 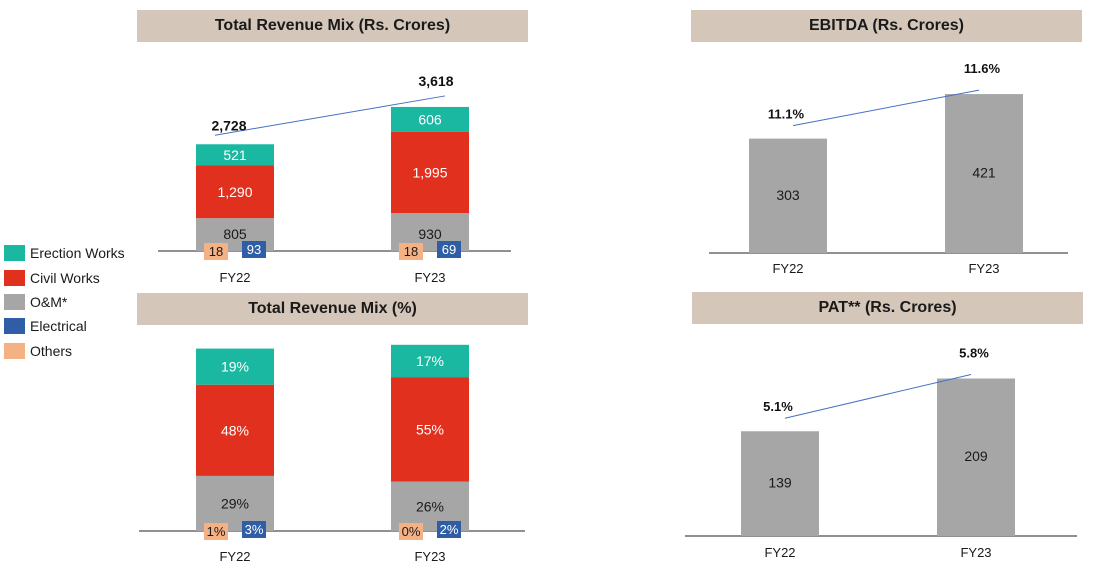 I want to click on data-label: 17%, so click(x=430, y=361).